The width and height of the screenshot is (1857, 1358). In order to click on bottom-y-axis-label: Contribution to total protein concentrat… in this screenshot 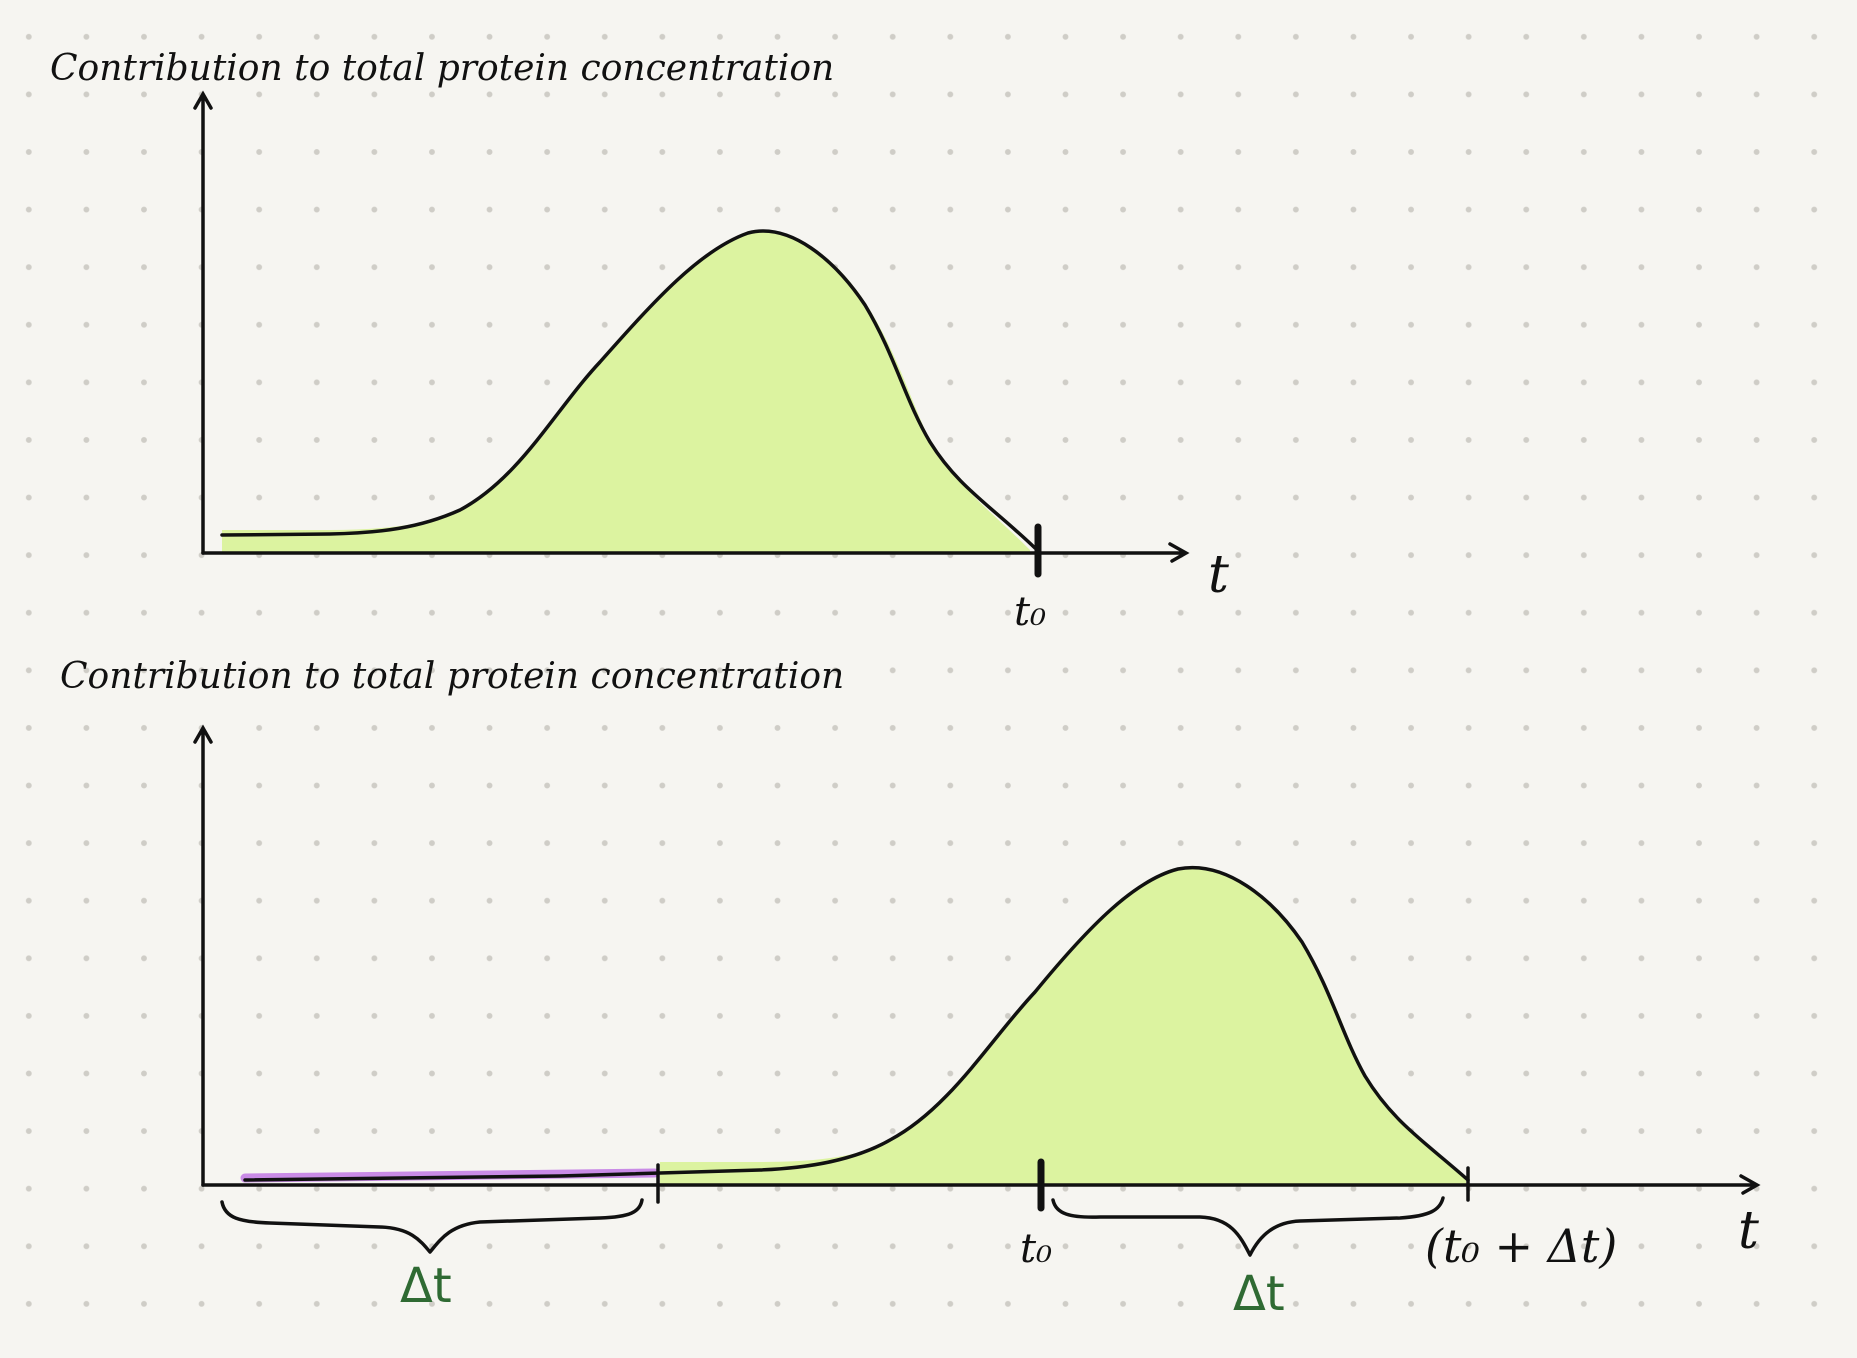, I will do `click(452, 676)`.